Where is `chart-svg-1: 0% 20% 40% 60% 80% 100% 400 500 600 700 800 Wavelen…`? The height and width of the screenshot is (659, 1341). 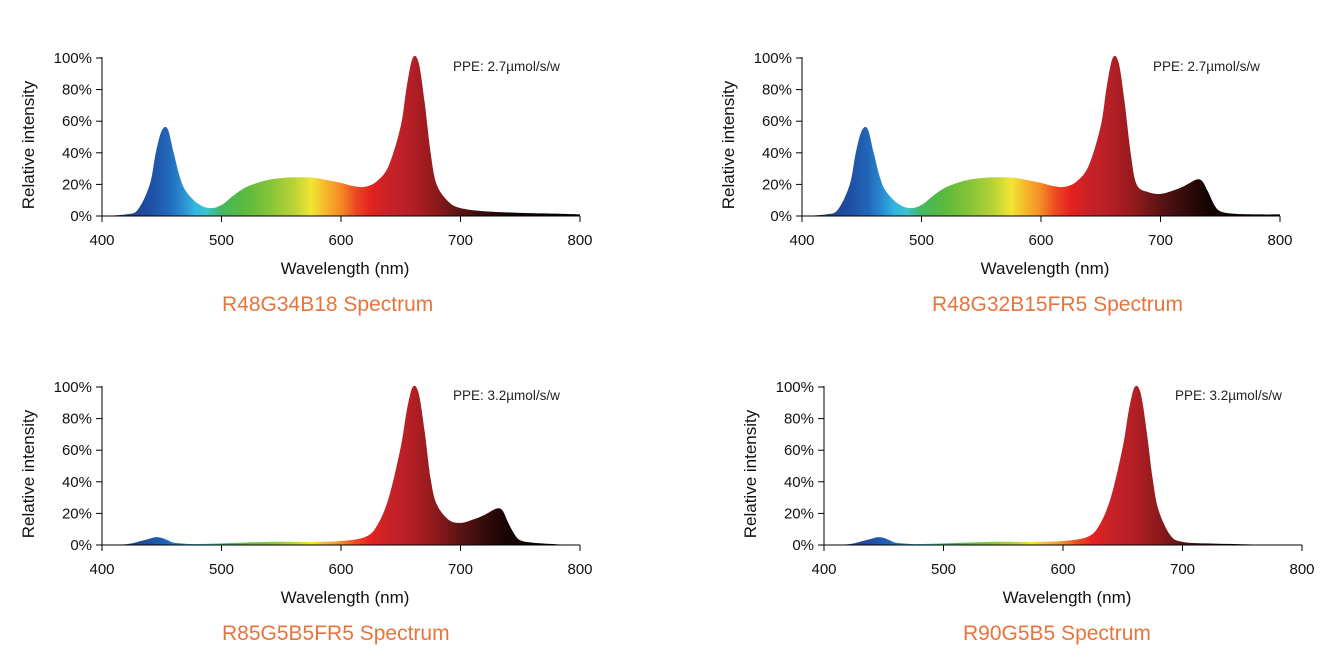
chart-svg-1: 0% 20% 40% 60% 80% 100% 400 500 600 700 800 Wavelen… is located at coordinates (306, 164).